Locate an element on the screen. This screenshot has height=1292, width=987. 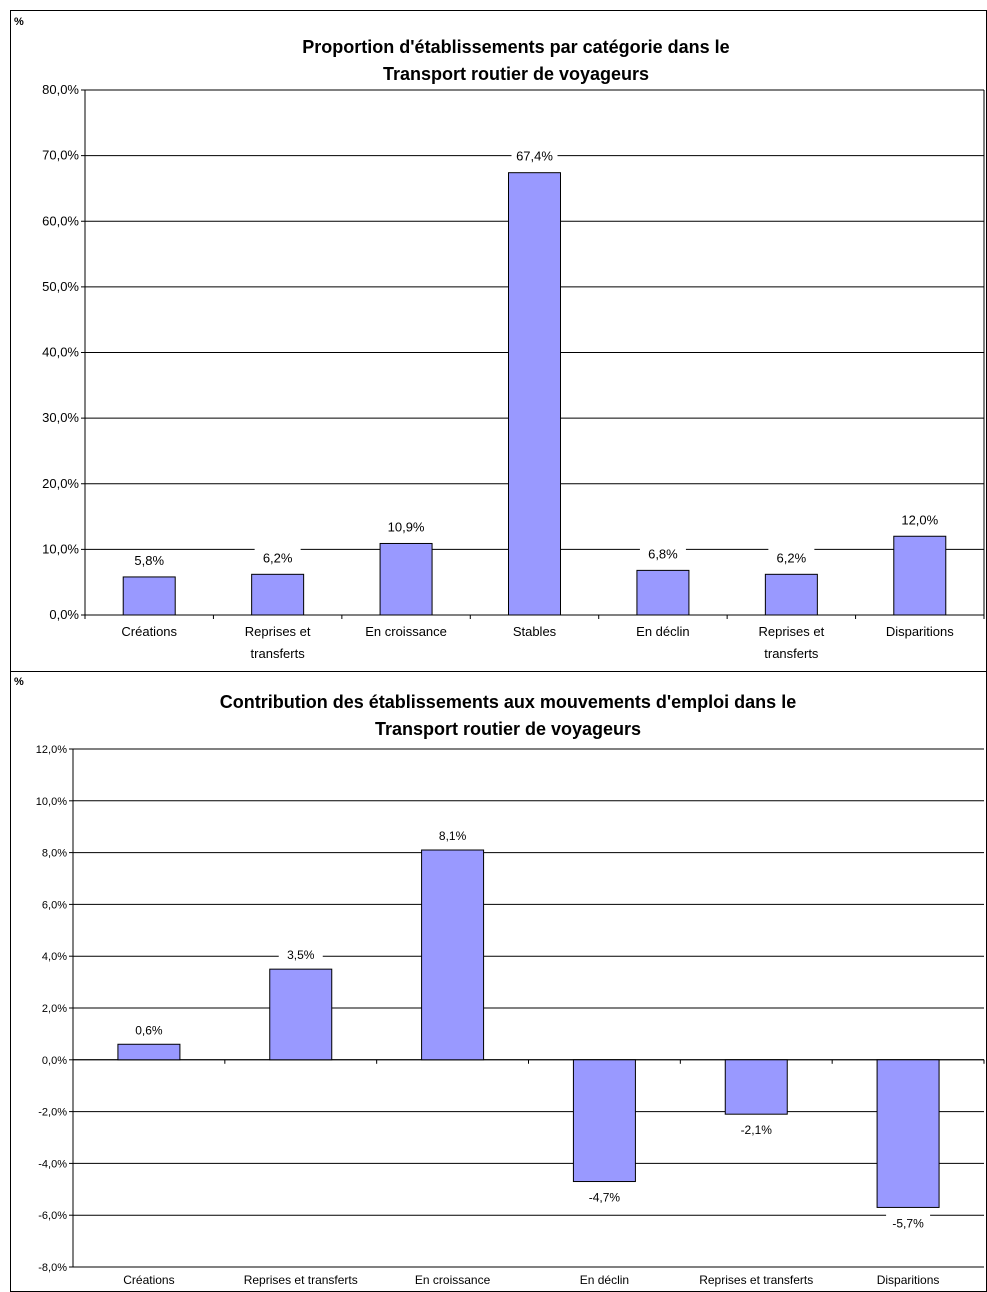
data-label: 12,0% is located at coordinates (919, 519).